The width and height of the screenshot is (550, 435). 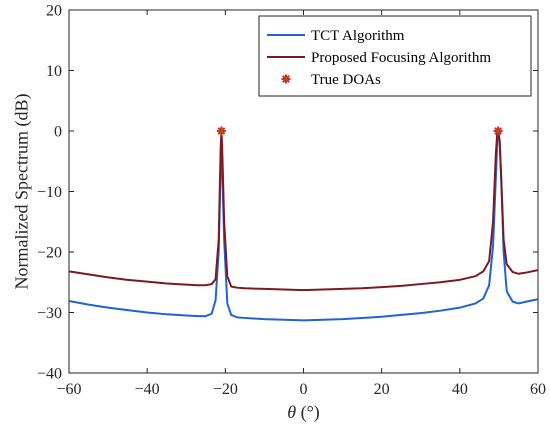 I want to click on x-axis-label: θ (°), so click(x=303, y=412).